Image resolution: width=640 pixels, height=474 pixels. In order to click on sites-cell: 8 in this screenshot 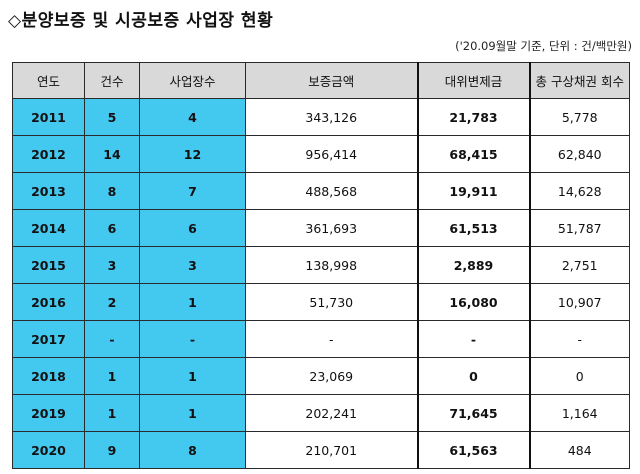, I will do `click(192, 450)`.